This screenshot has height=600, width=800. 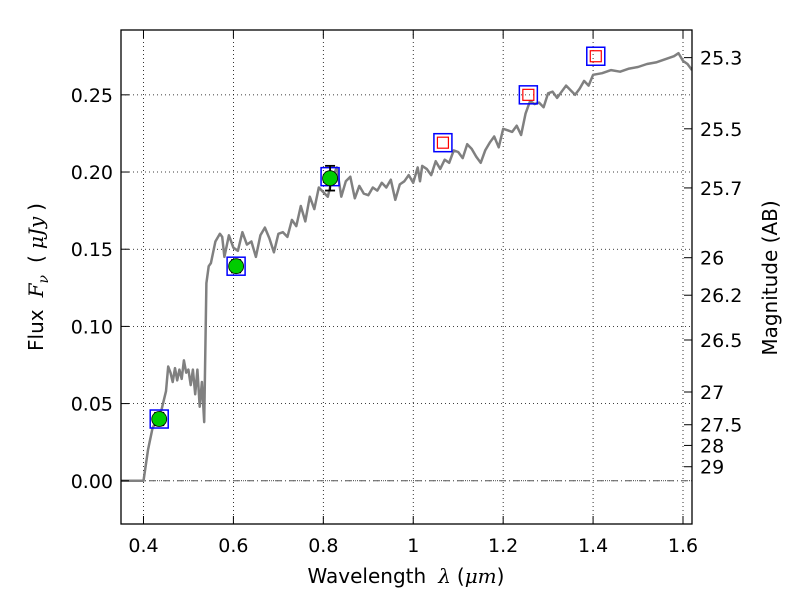 What do you see at coordinates (233, 546) in the screenshot?
I see `x-tick-label: 0.6` at bounding box center [233, 546].